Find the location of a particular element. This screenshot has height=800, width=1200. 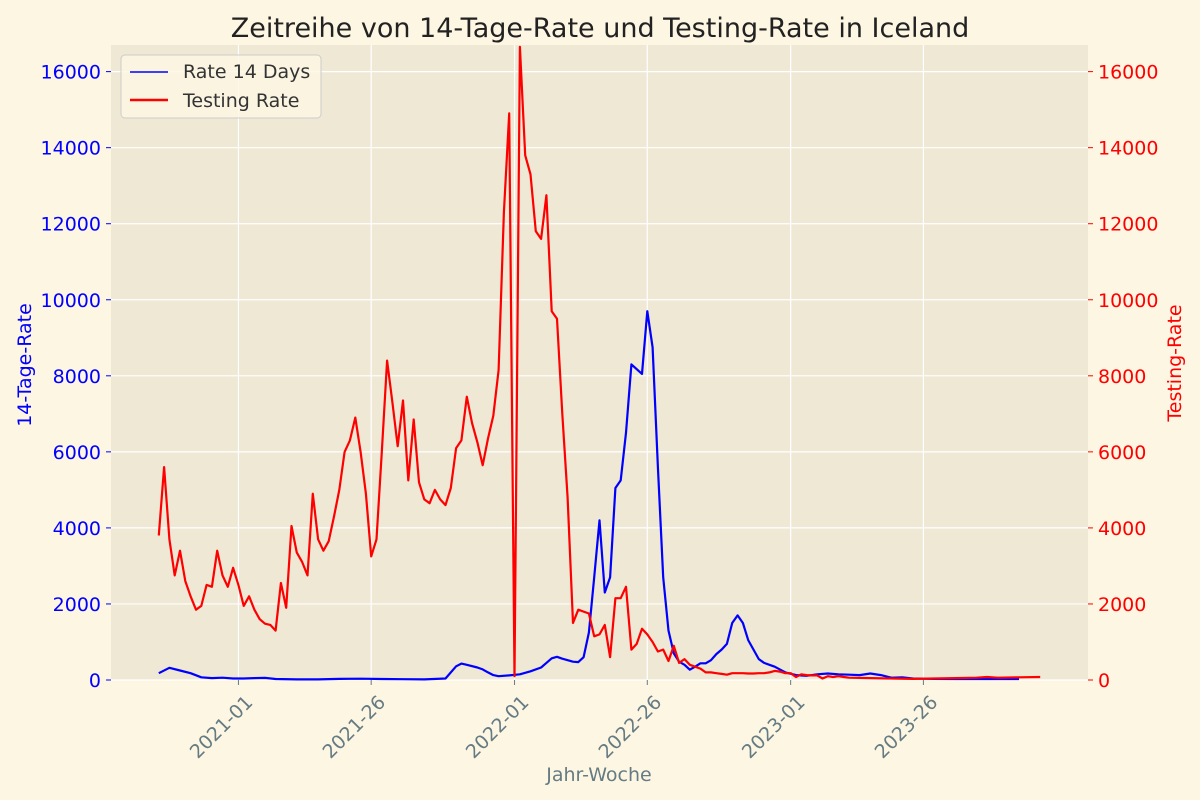

left-tick-label-0: 0 is located at coordinates (95, 681).